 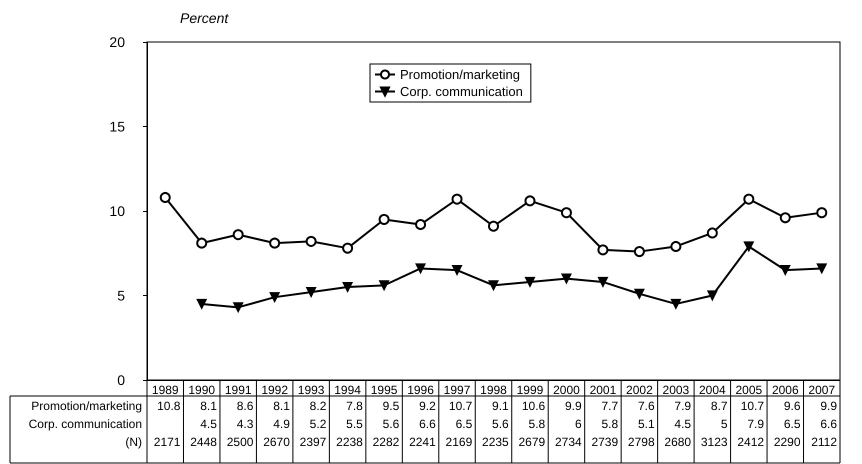 I want to click on text: 3123, so click(x=714, y=442).